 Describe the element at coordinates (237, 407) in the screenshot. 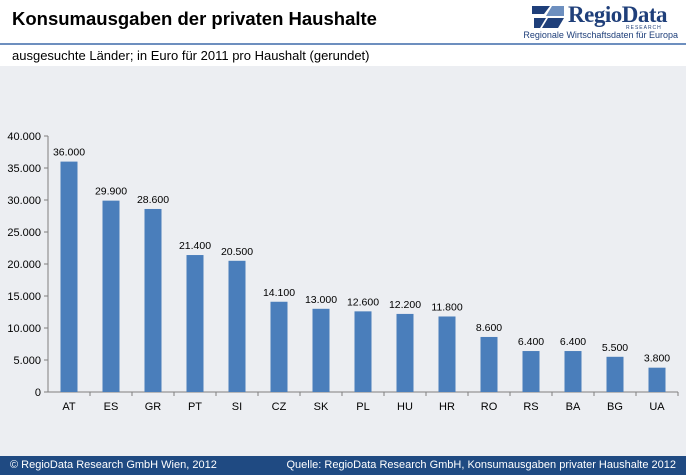

I see `x-tick-label: SI` at that location.